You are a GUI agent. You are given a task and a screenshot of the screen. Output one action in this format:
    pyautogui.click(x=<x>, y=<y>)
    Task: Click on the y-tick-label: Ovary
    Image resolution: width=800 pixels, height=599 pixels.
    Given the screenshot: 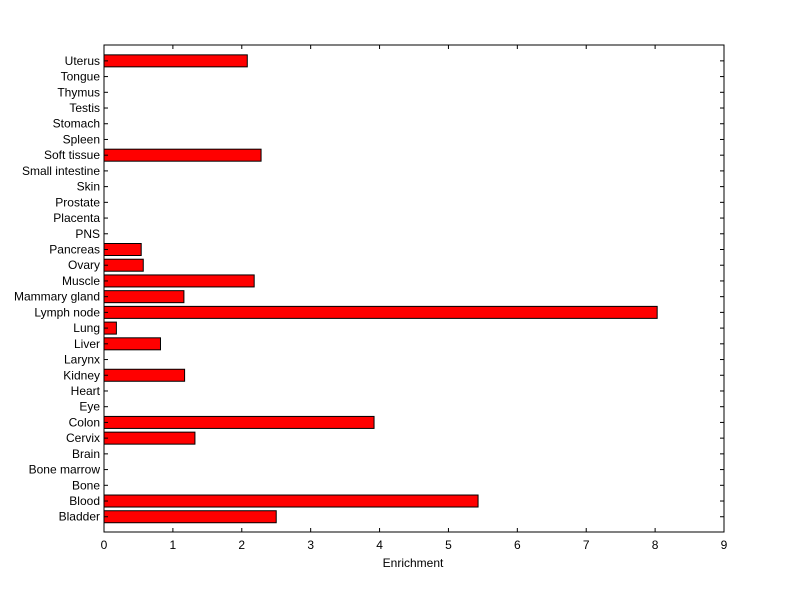 What is the action you would take?
    pyautogui.click(x=84, y=265)
    